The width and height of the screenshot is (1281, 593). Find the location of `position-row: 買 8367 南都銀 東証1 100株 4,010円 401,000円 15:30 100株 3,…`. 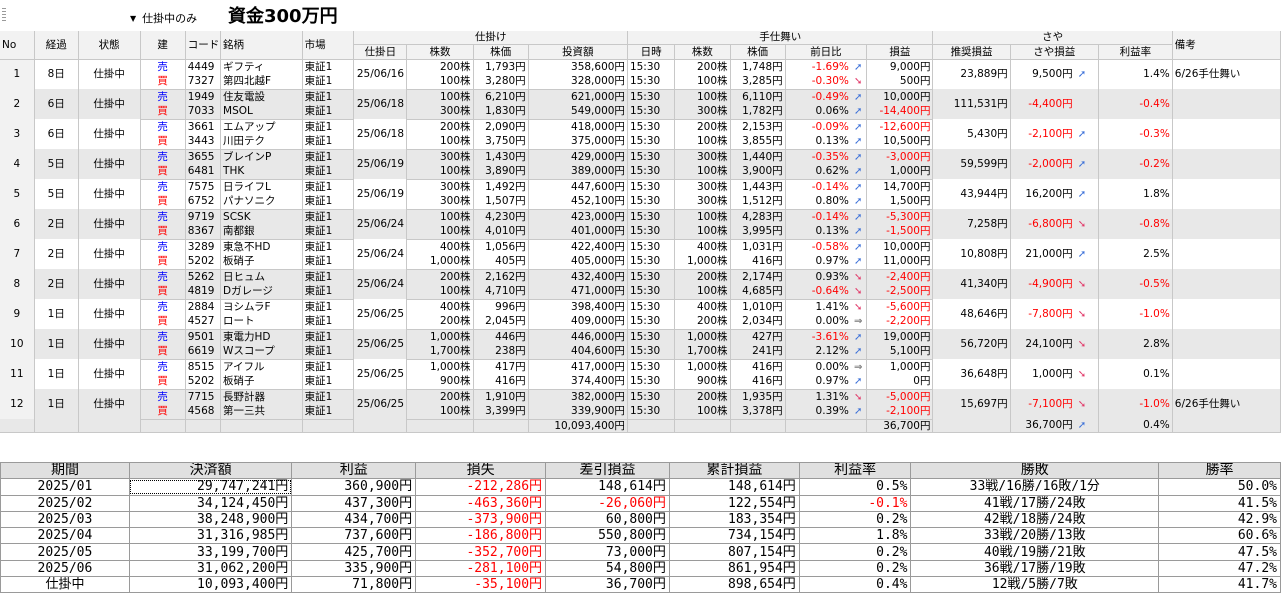

position-row: 買 8367 南都銀 東証1 100株 4,010円 401,000円 15:30 100株 3,… is located at coordinates (640, 232).